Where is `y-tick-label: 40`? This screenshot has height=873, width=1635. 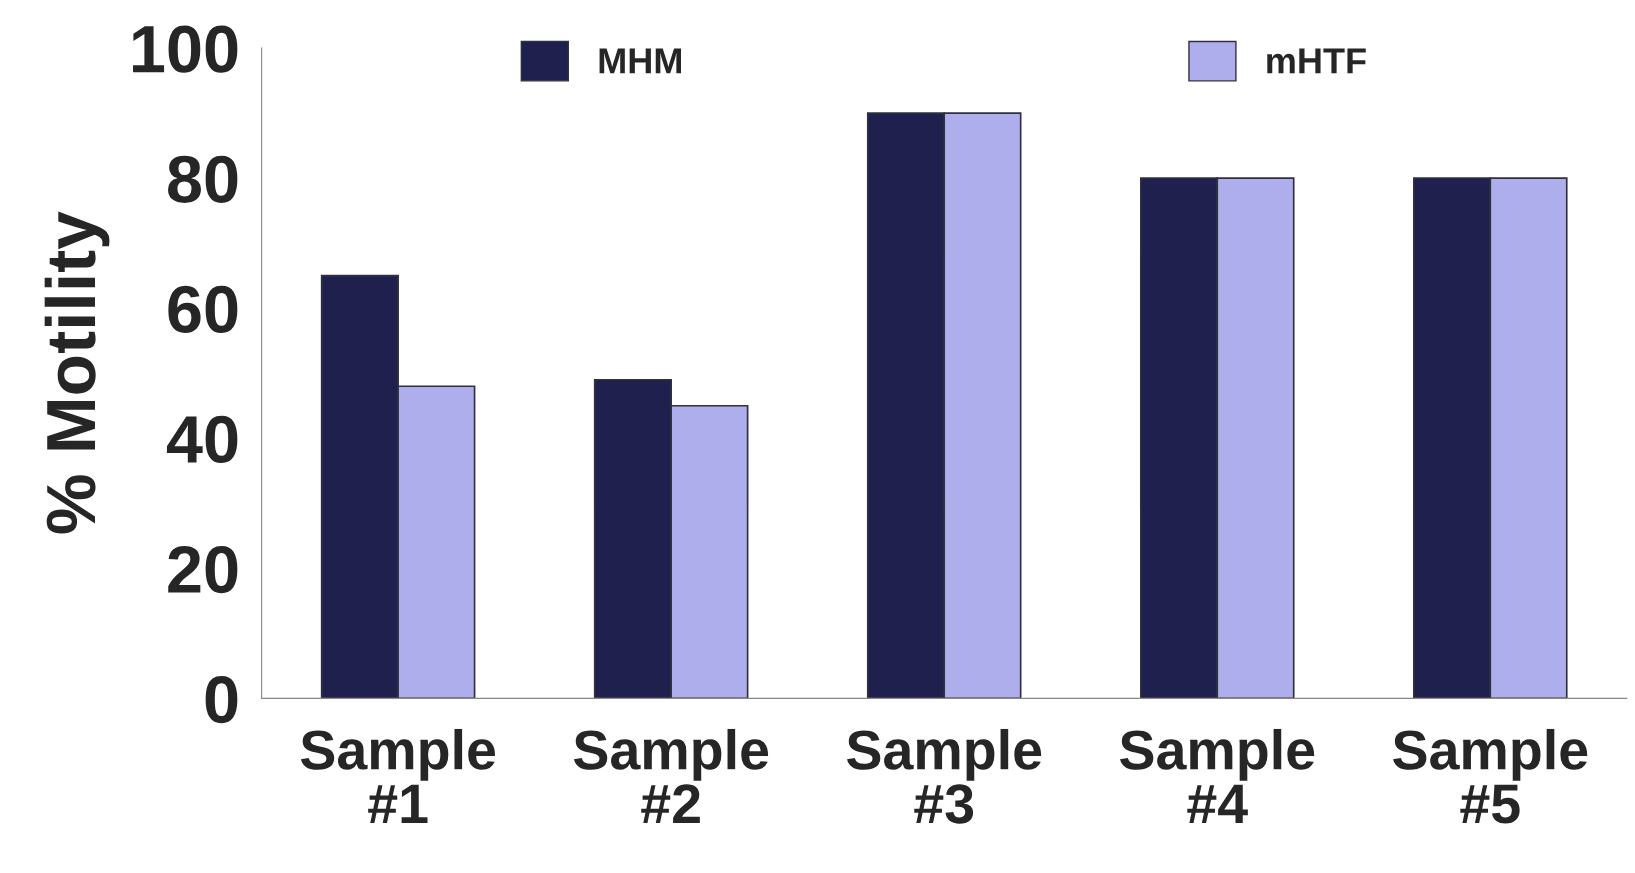 y-tick-label: 40 is located at coordinates (202, 439).